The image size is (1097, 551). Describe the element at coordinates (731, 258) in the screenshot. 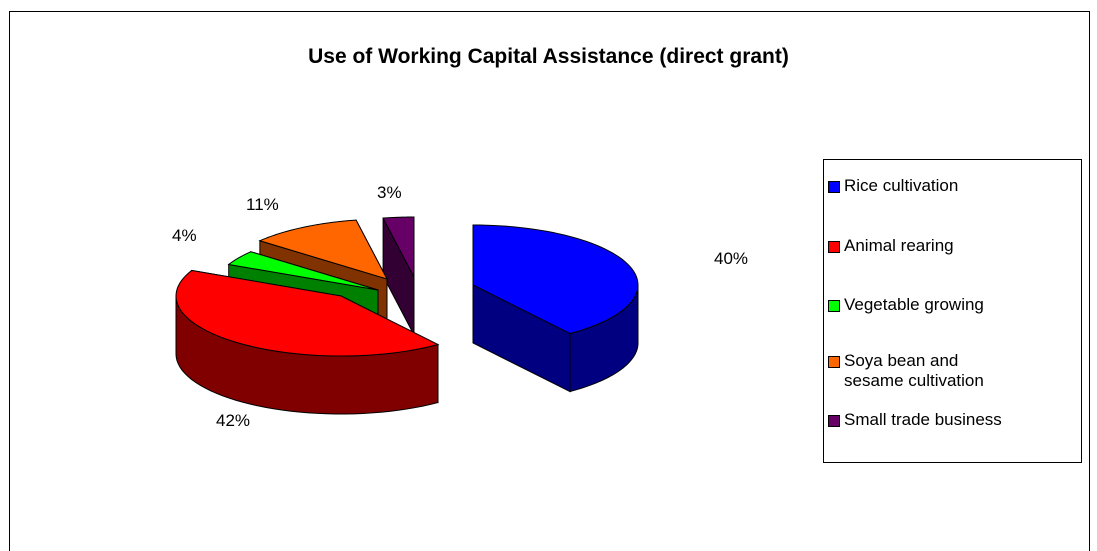

I see `data-label: 40%` at that location.